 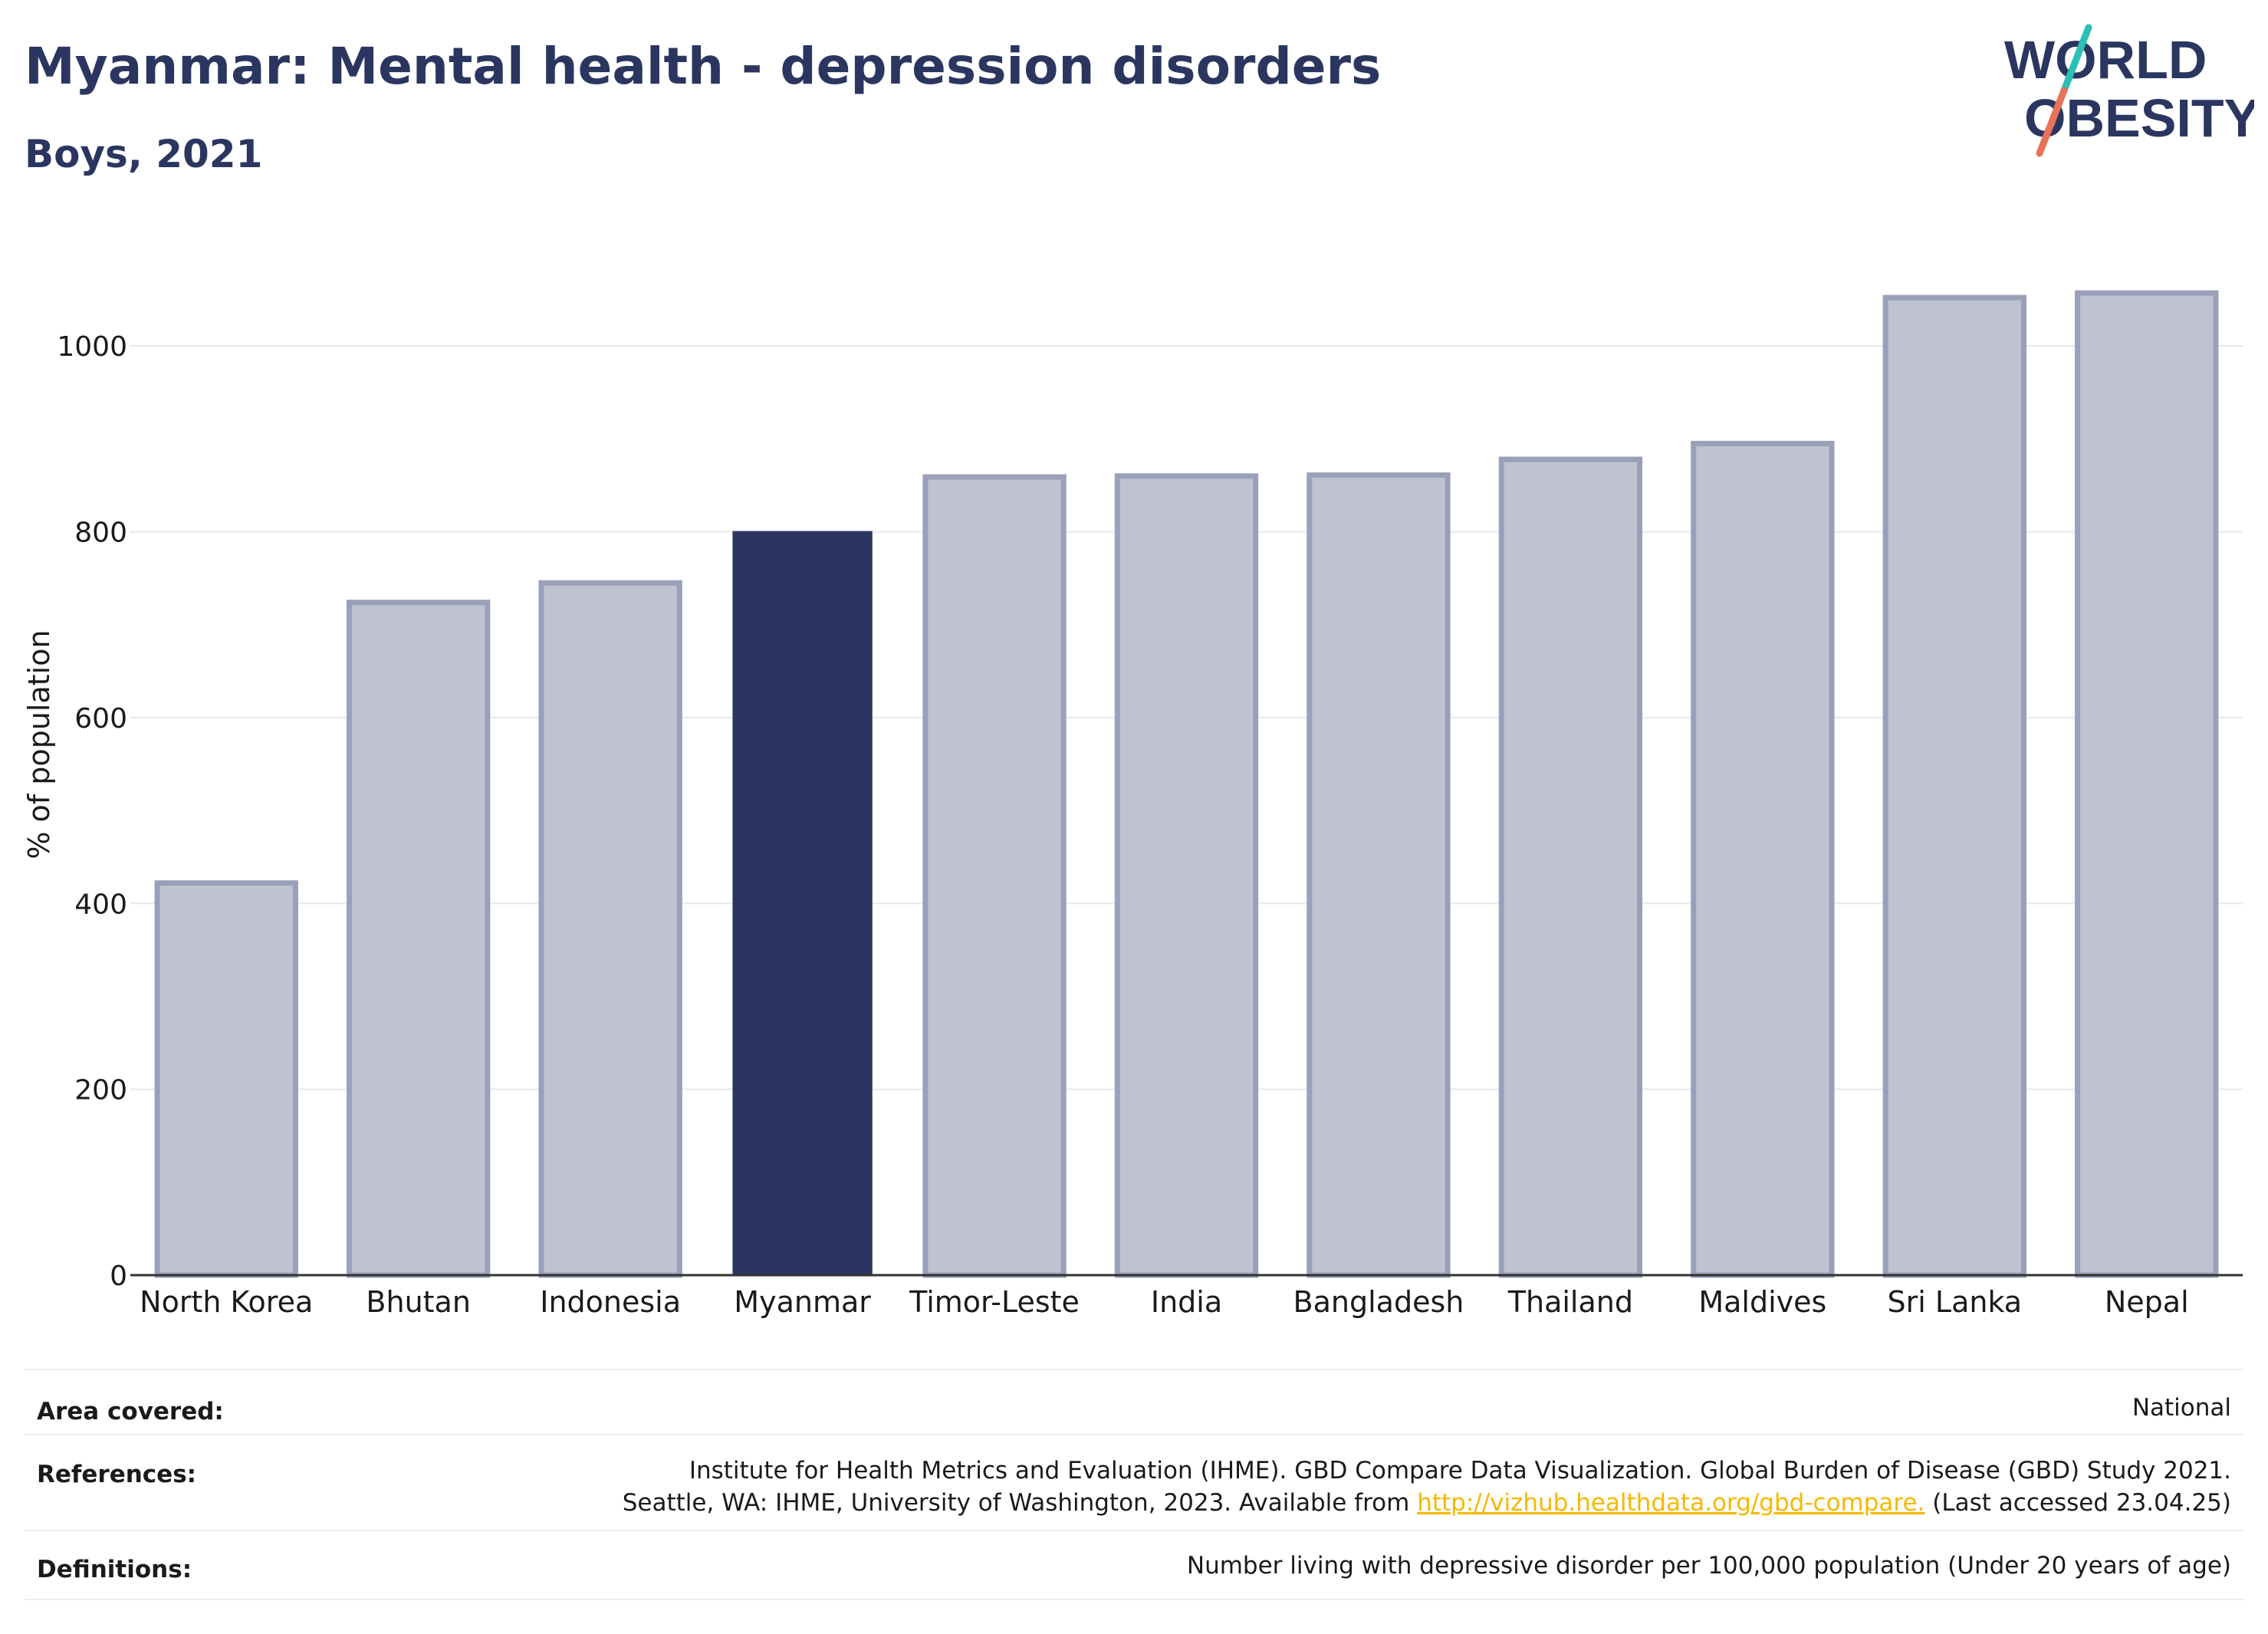 I want to click on chart-subtitle: Boys, 2021, so click(x=144, y=154).